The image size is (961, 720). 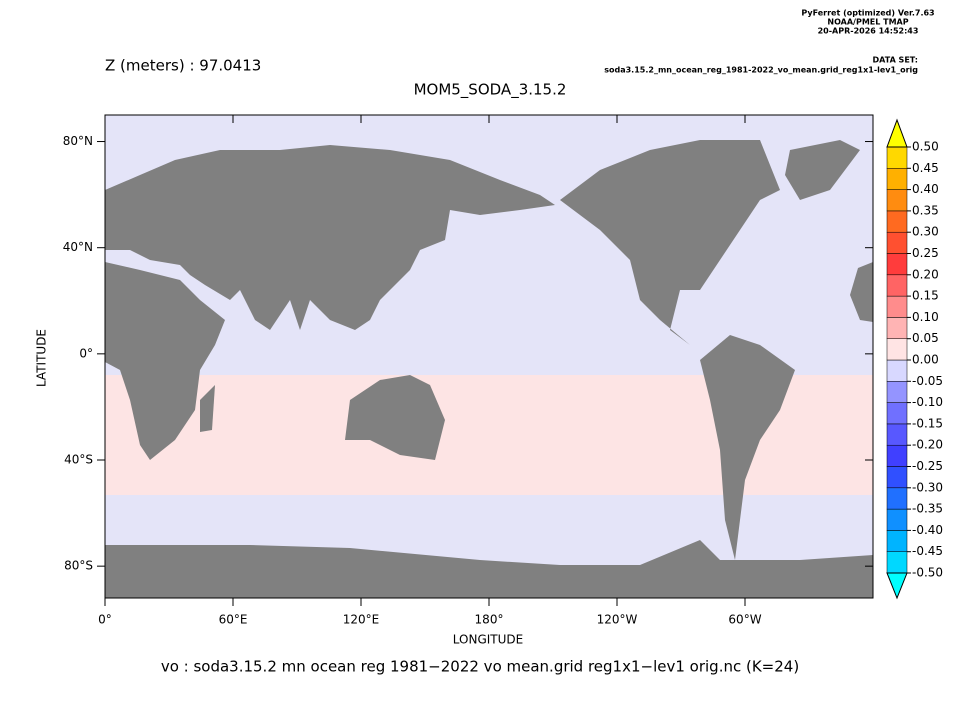 I want to click on header-line: PyFerret (optimized) Ver.7.63, so click(x=867, y=13).